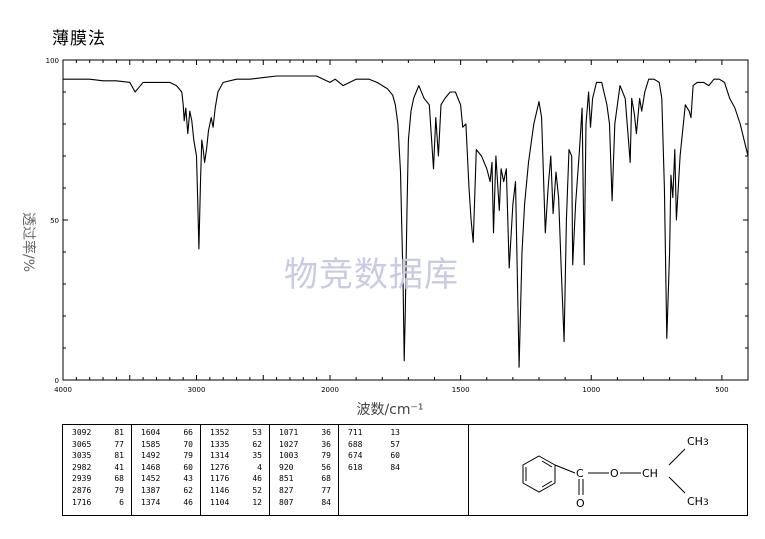 The height and width of the screenshot is (539, 765). Describe the element at coordinates (257, 432) in the screenshot. I see `peak-transmittance: 53` at that location.